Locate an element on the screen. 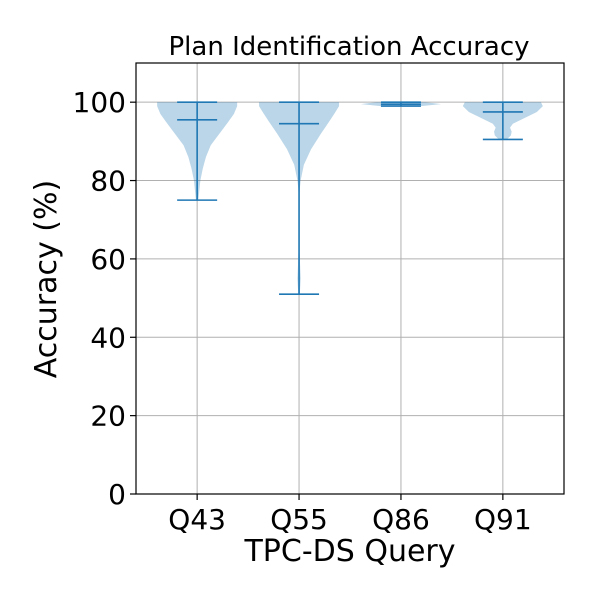  x-tick-label: Q91 is located at coordinates (503, 519).